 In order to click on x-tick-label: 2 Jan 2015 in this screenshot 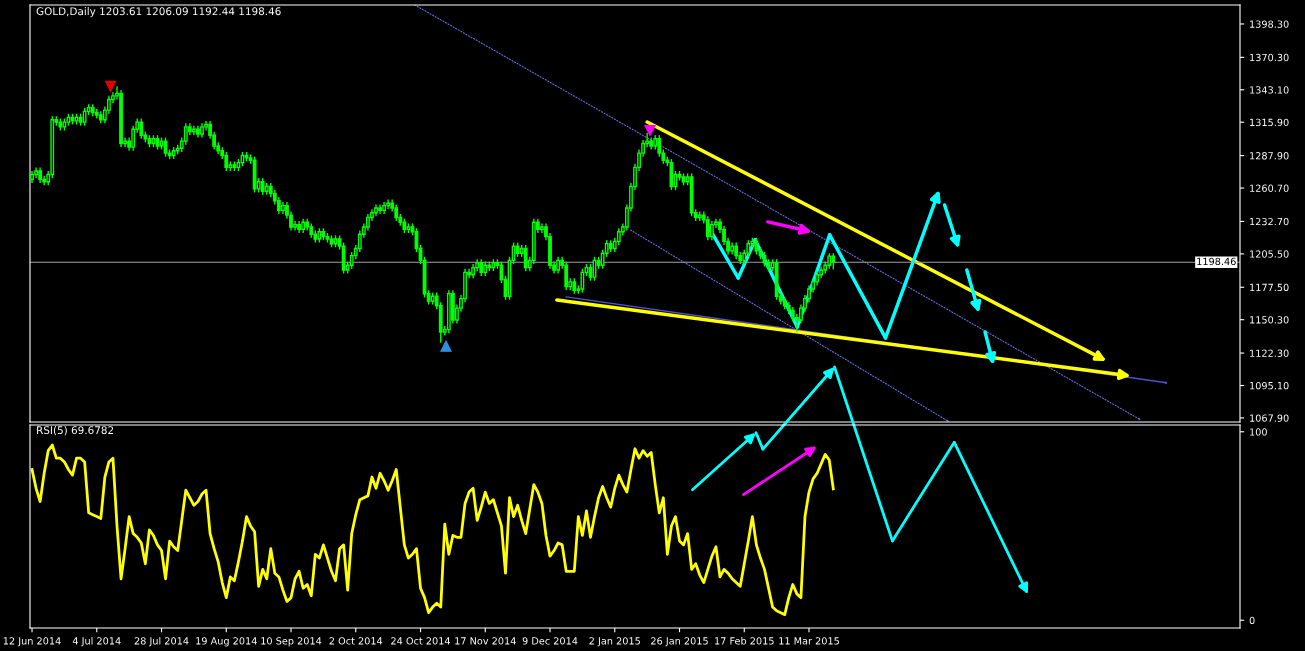, I will do `click(614, 642)`.